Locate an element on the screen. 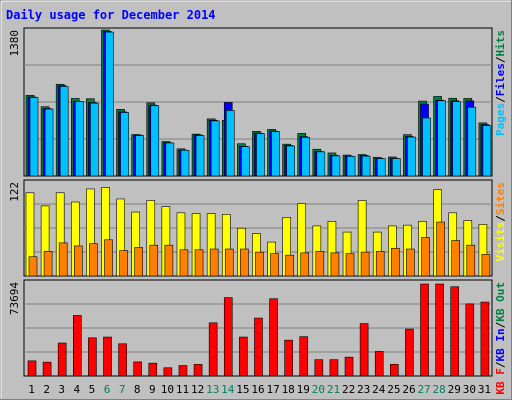 The width and height of the screenshot is (512, 405). day-label: 20 is located at coordinates (318, 389).